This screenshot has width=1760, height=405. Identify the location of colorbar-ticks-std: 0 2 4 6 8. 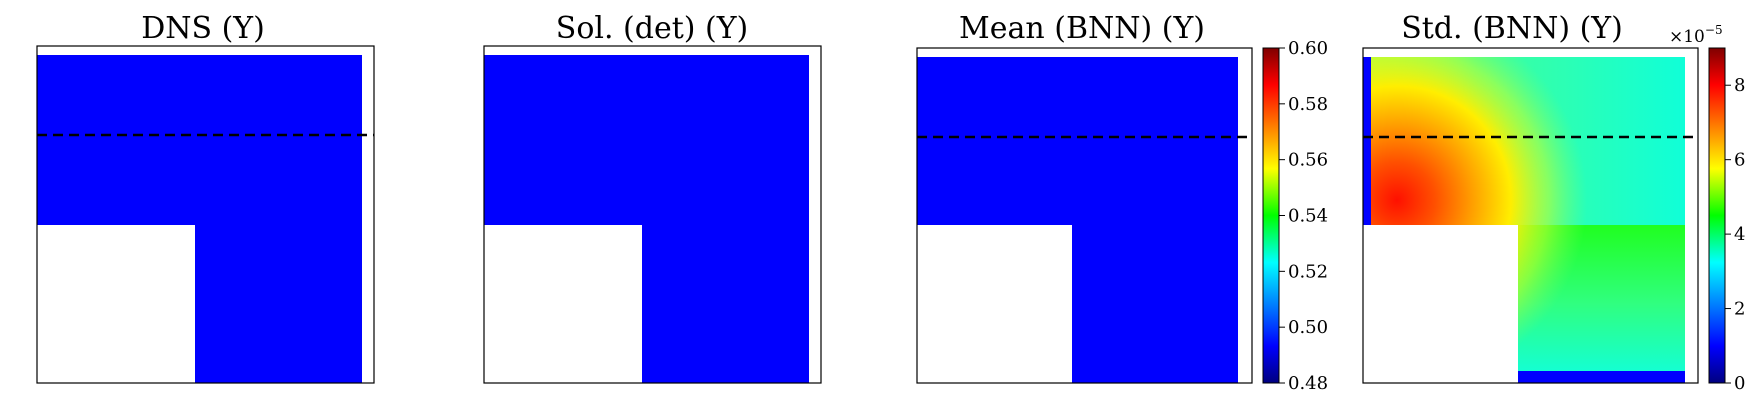
(1735, 234).